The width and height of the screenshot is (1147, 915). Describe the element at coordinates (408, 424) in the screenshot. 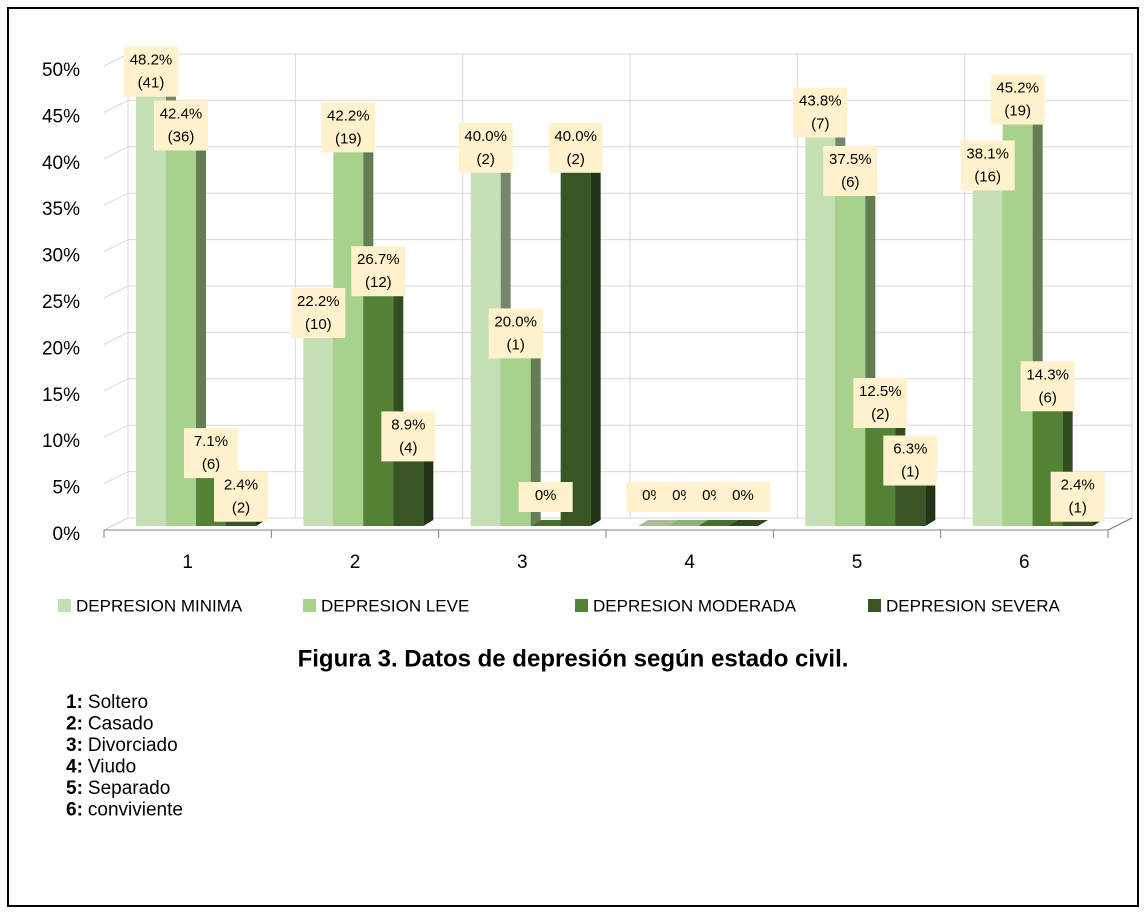

I see `data-label: 8.9%` at that location.